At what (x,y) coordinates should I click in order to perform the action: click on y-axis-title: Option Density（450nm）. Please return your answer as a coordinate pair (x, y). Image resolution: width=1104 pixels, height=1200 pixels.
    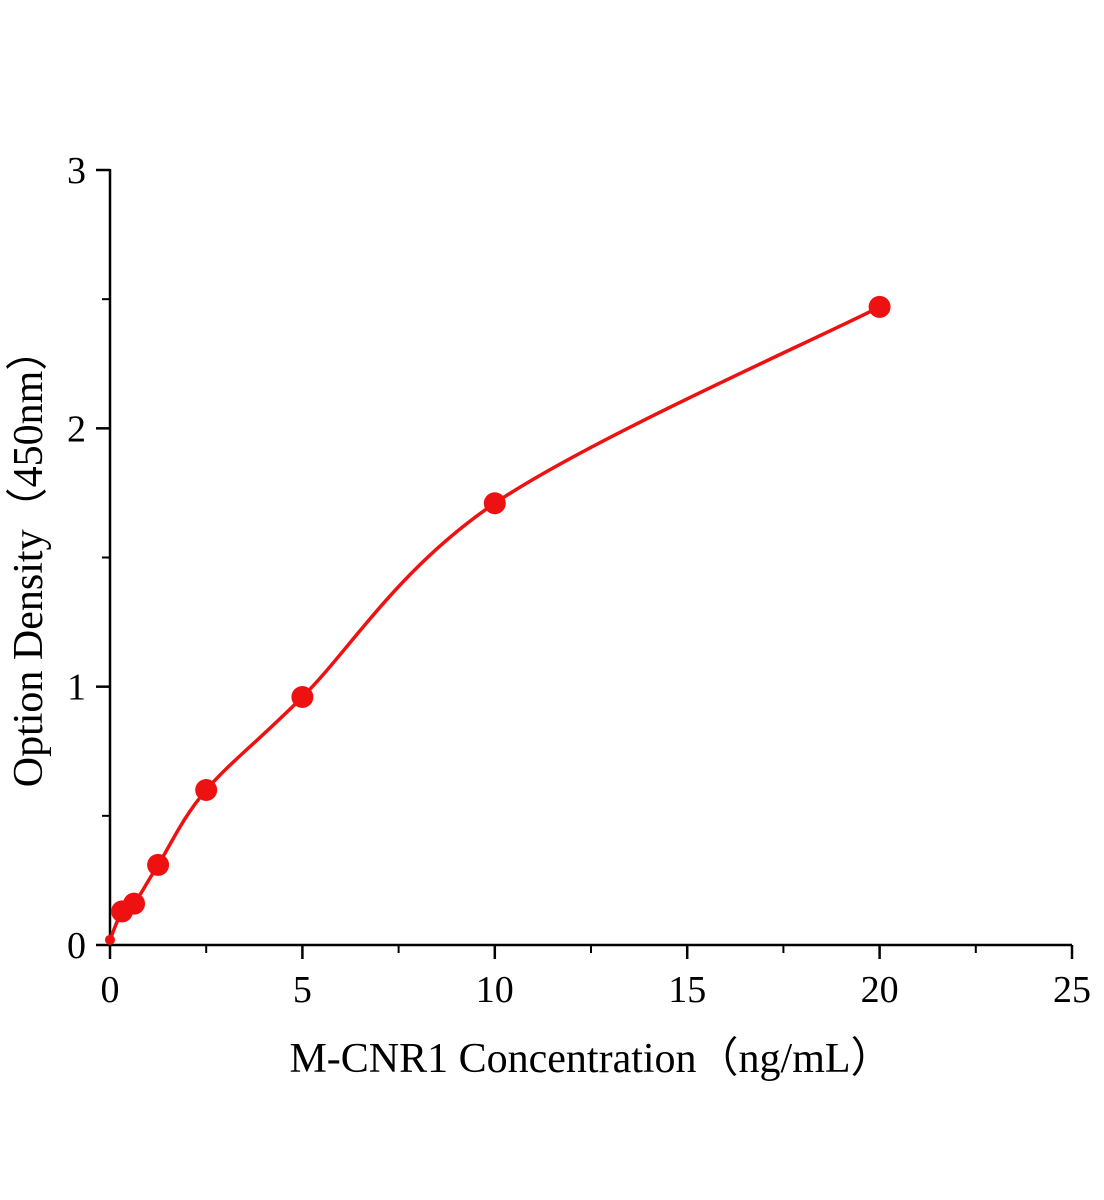
    Looking at the image, I should click on (29, 558).